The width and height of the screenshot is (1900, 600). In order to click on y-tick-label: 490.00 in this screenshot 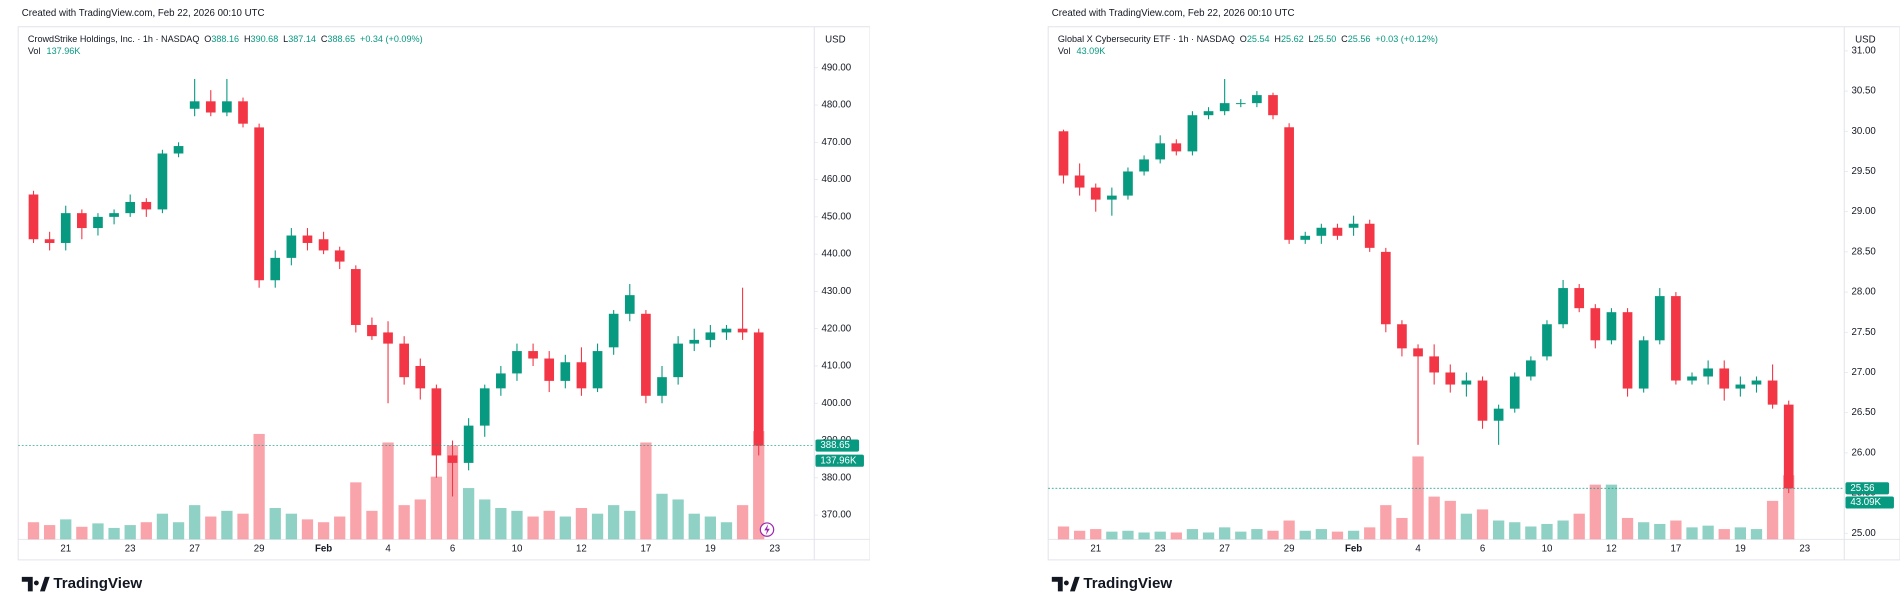, I will do `click(837, 67)`.